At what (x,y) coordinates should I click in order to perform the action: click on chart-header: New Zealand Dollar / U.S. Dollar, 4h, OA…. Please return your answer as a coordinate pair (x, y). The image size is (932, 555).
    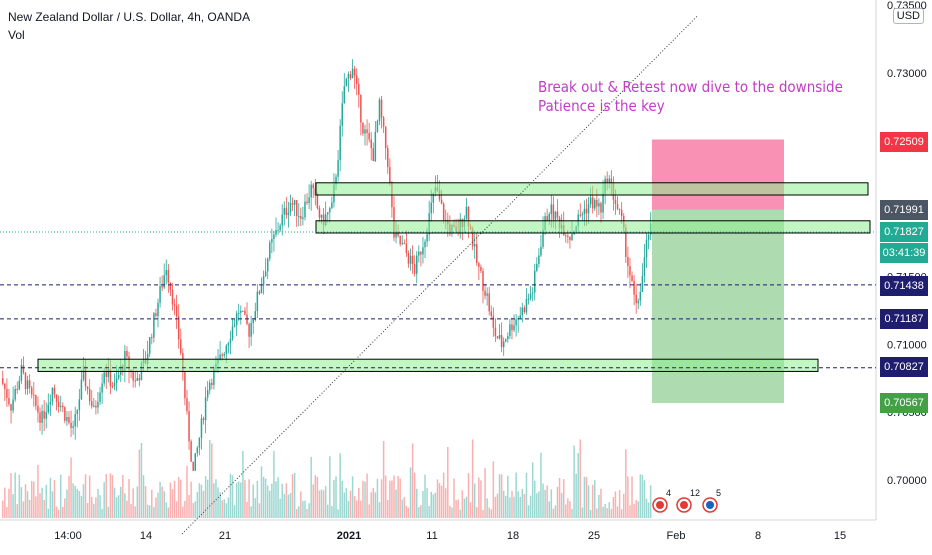
    Looking at the image, I should click on (129, 26).